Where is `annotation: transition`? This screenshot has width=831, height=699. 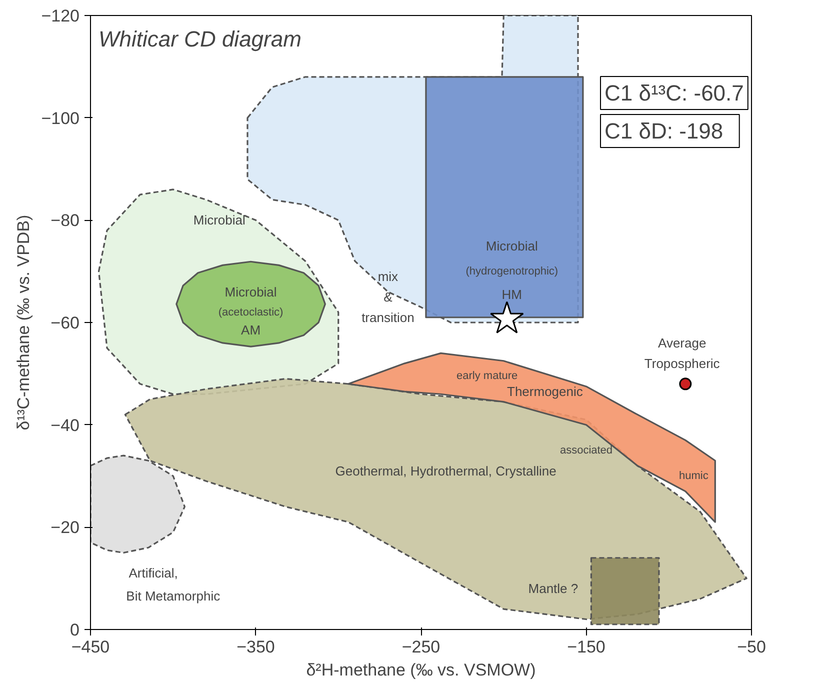 annotation: transition is located at coordinates (388, 317).